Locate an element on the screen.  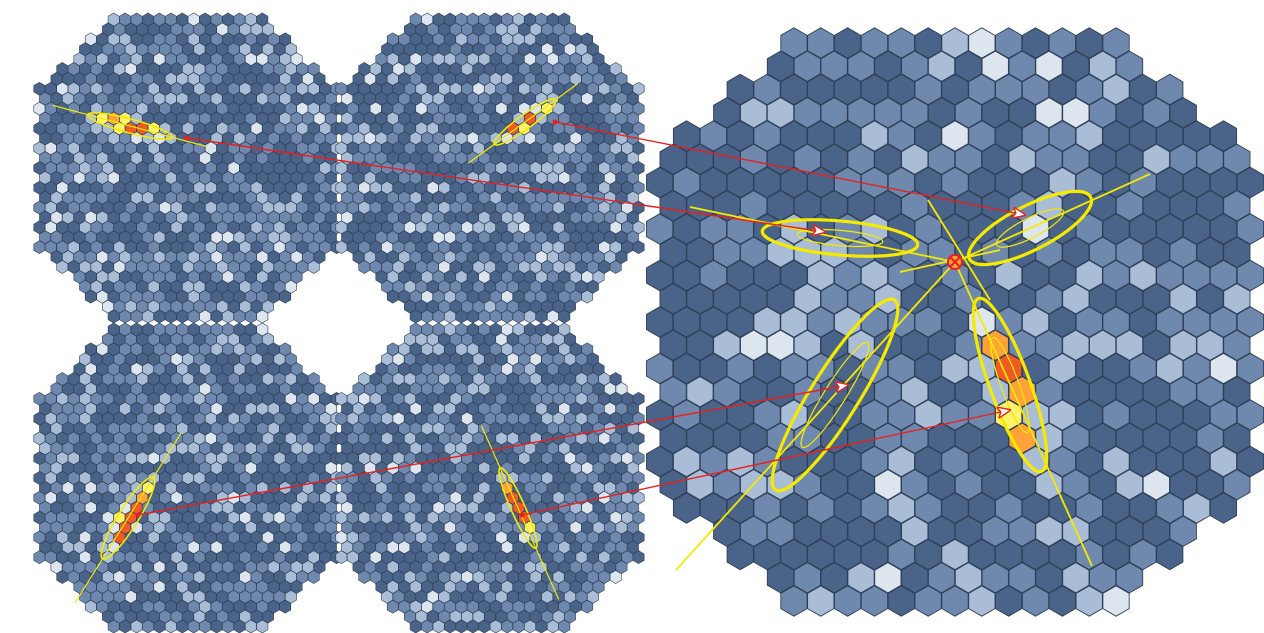
arrow-origin-dot is located at coordinates (187, 138).